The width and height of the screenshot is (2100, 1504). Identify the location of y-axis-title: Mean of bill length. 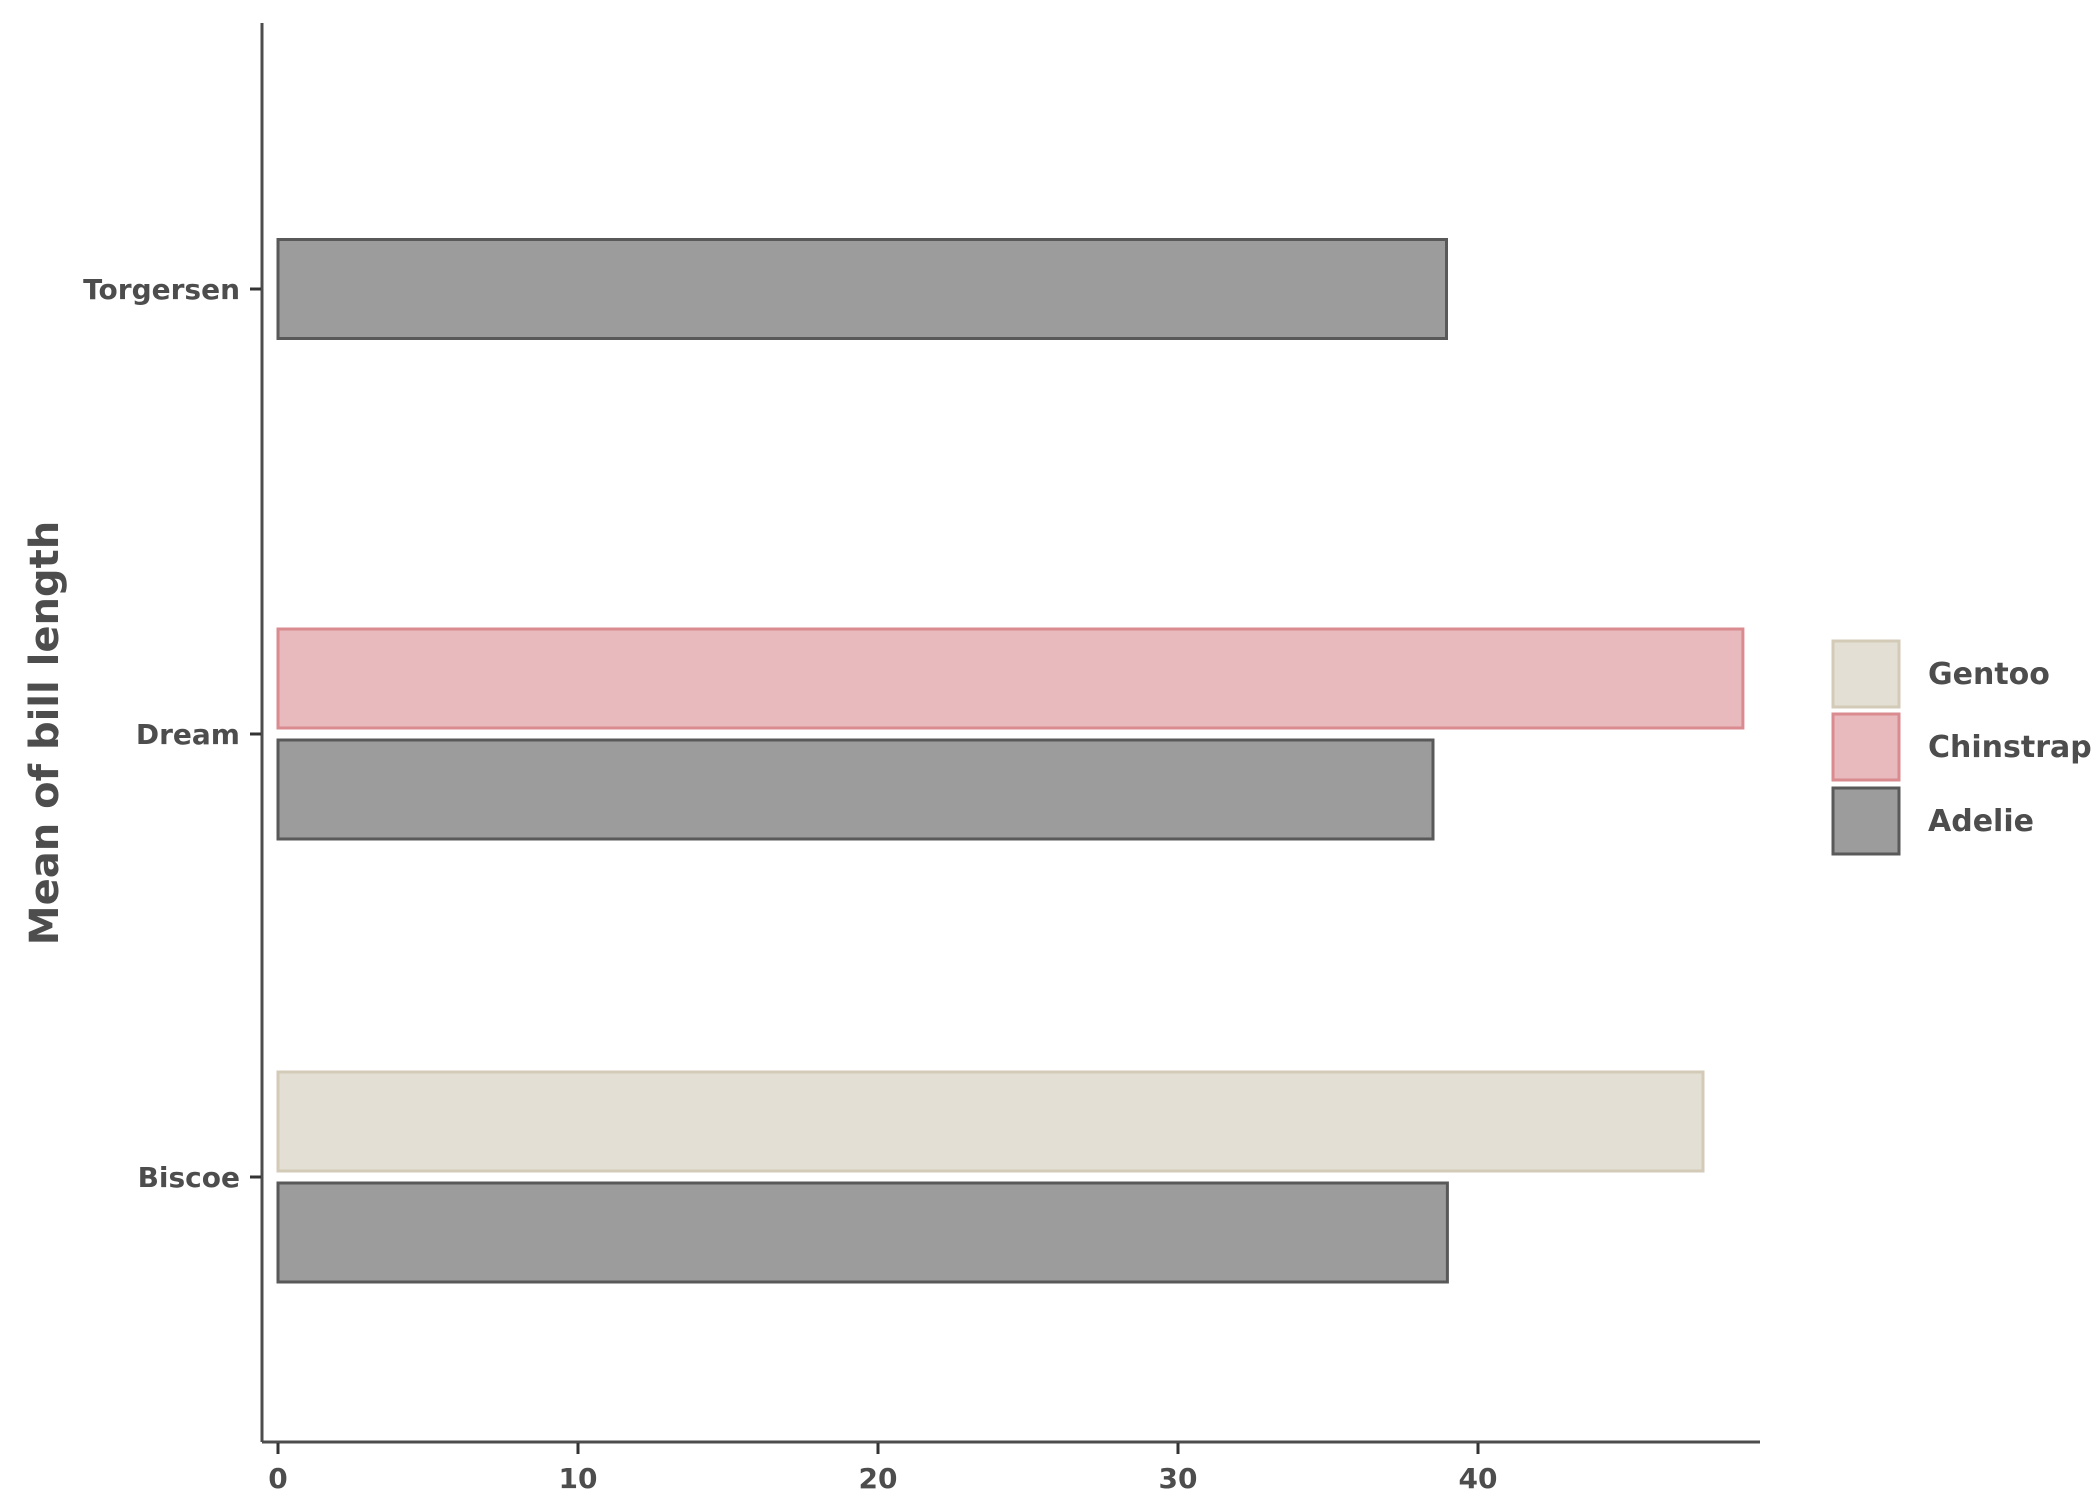
(45, 733).